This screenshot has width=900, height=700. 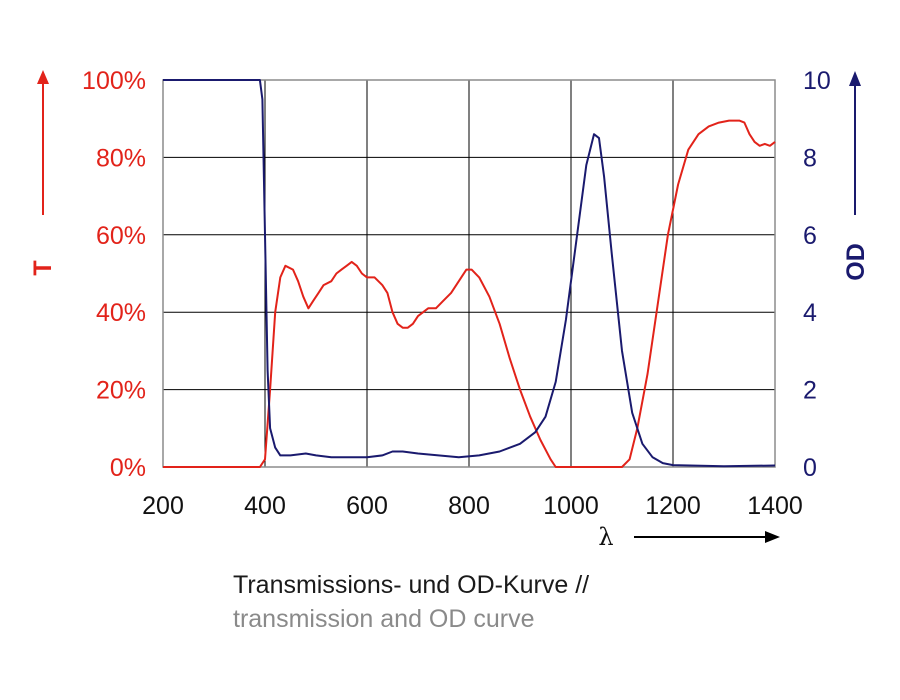 What do you see at coordinates (121, 313) in the screenshot?
I see `y-left-tick-label: 40%` at bounding box center [121, 313].